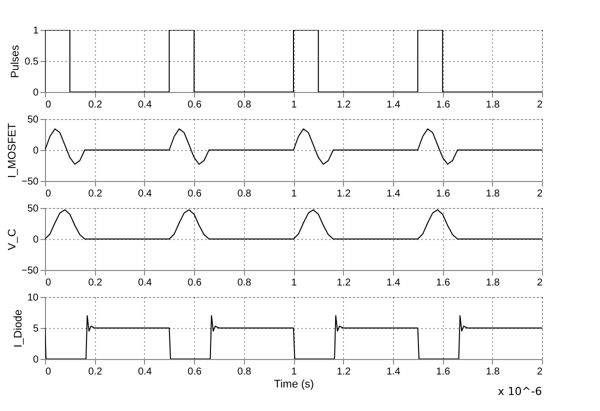 The image size is (600, 411). I want to click on text: x 10^-6, so click(520, 391).